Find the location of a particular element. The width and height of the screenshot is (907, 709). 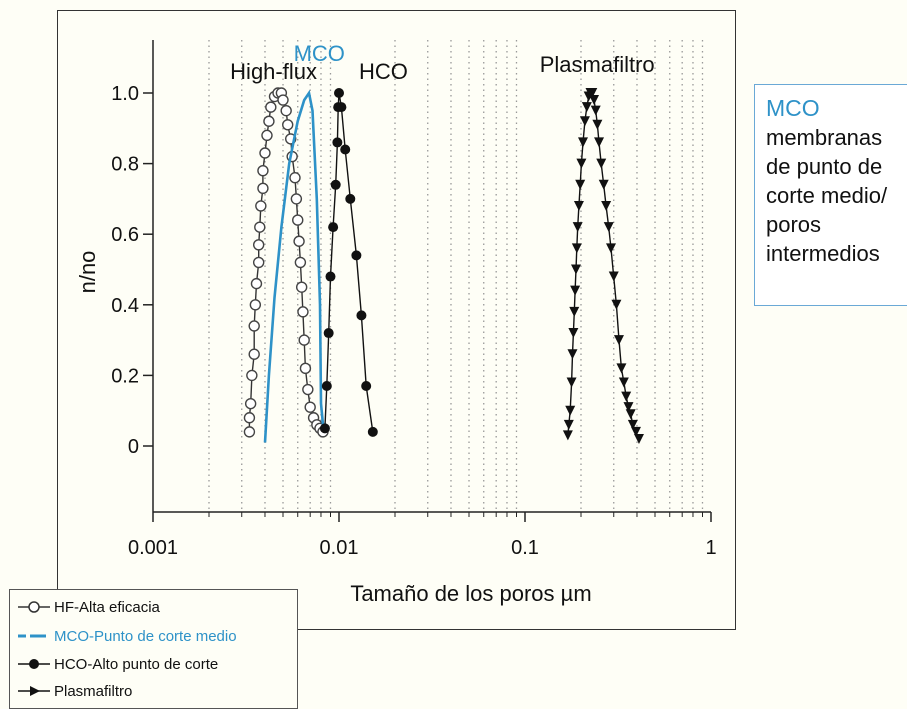

series-annotation: HCO is located at coordinates (383, 71).